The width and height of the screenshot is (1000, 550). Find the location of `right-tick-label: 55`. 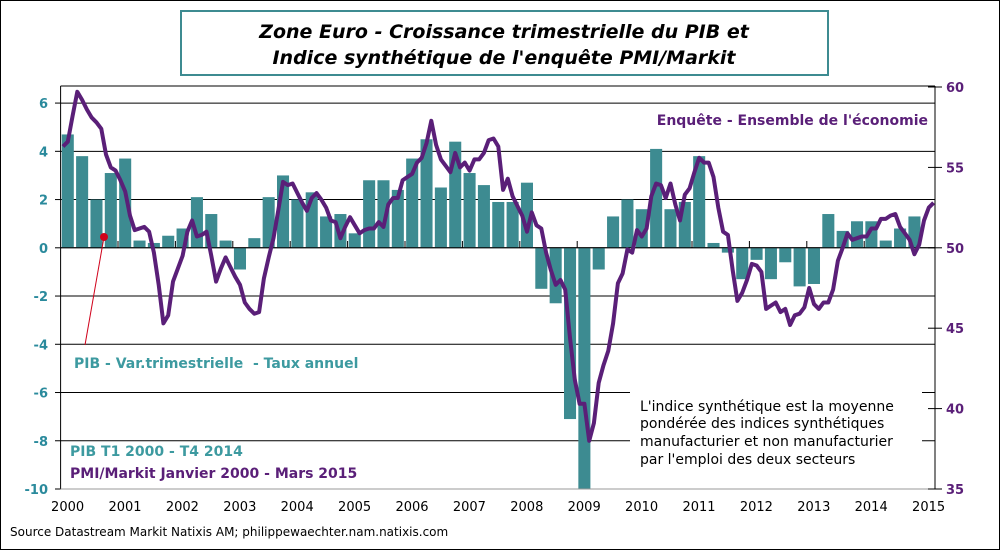

right-tick-label: 55 is located at coordinates (955, 168).